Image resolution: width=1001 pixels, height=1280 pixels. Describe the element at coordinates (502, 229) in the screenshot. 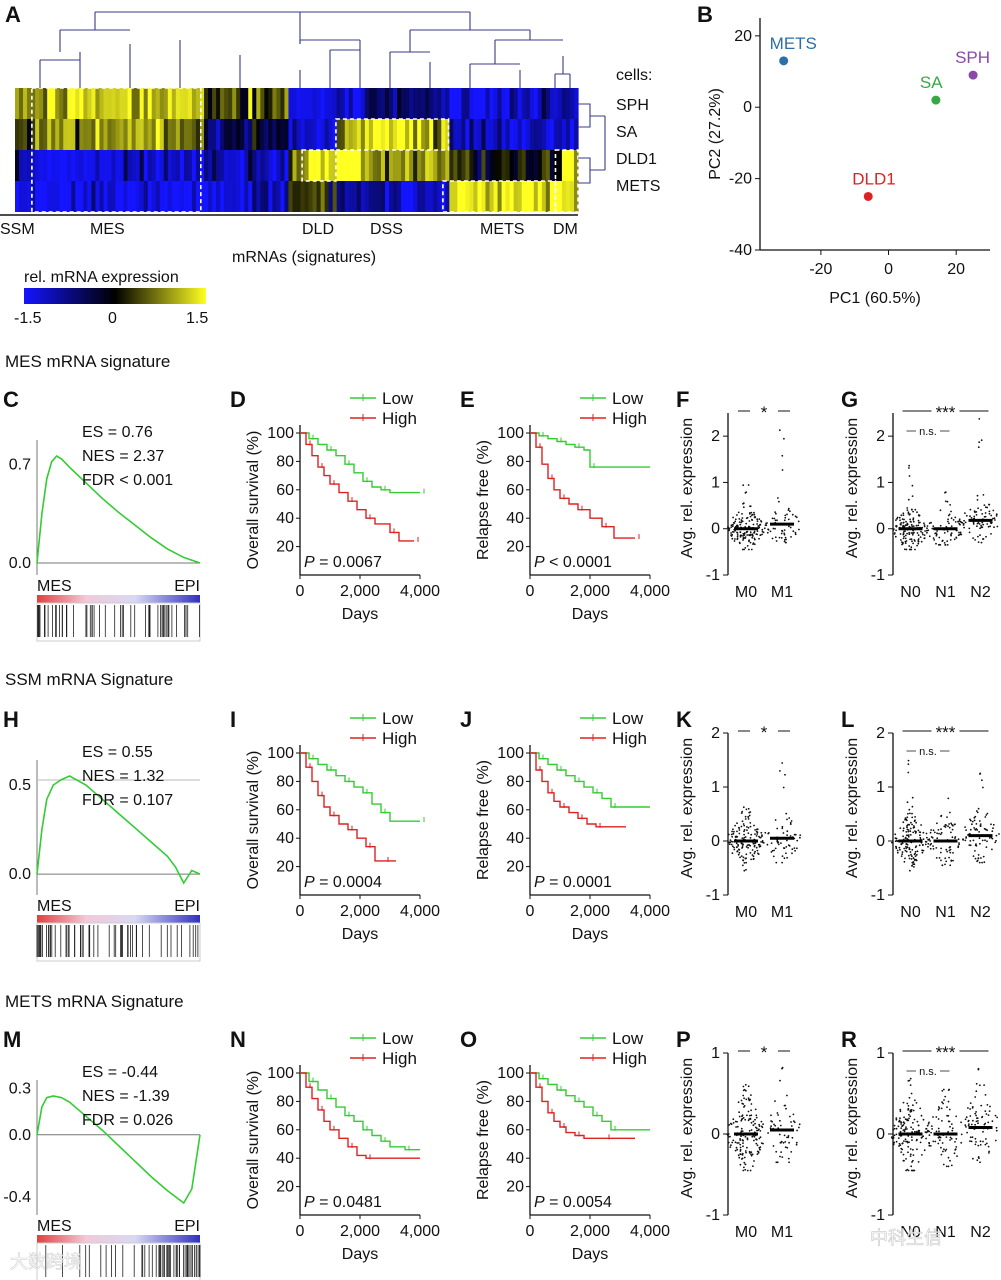

I see `signature-label: METS` at that location.